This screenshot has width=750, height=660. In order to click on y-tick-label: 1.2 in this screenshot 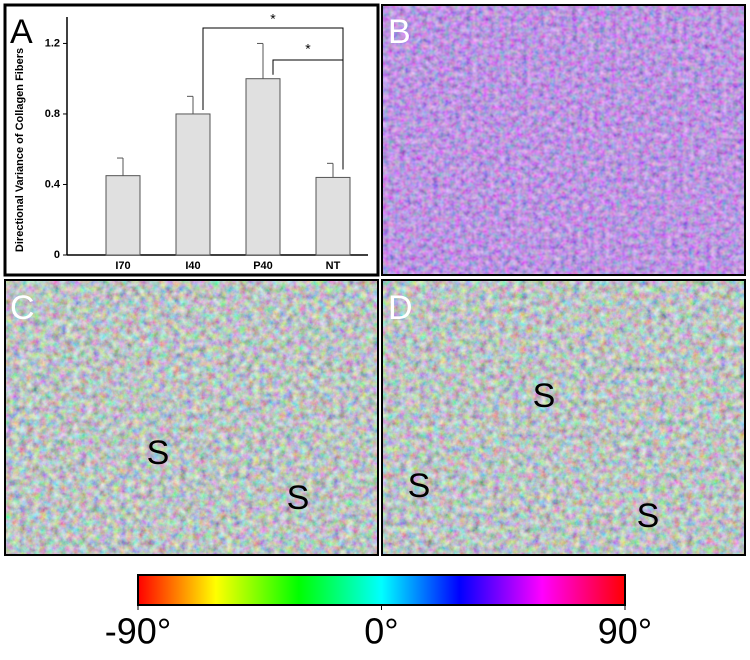, I will do `click(52, 43)`.